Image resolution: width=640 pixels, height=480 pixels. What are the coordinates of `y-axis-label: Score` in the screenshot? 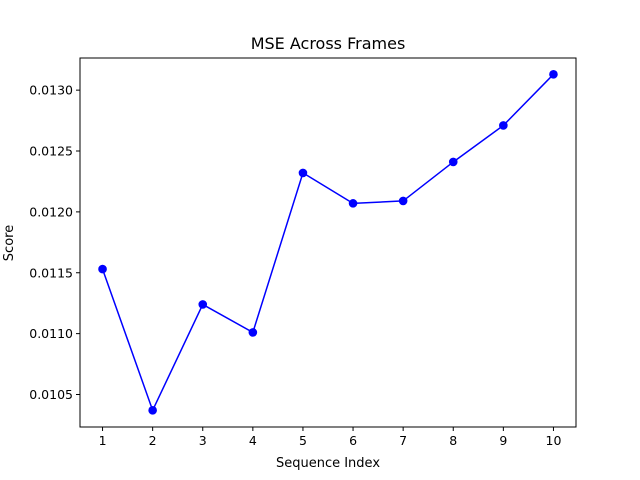 It's located at (9, 243).